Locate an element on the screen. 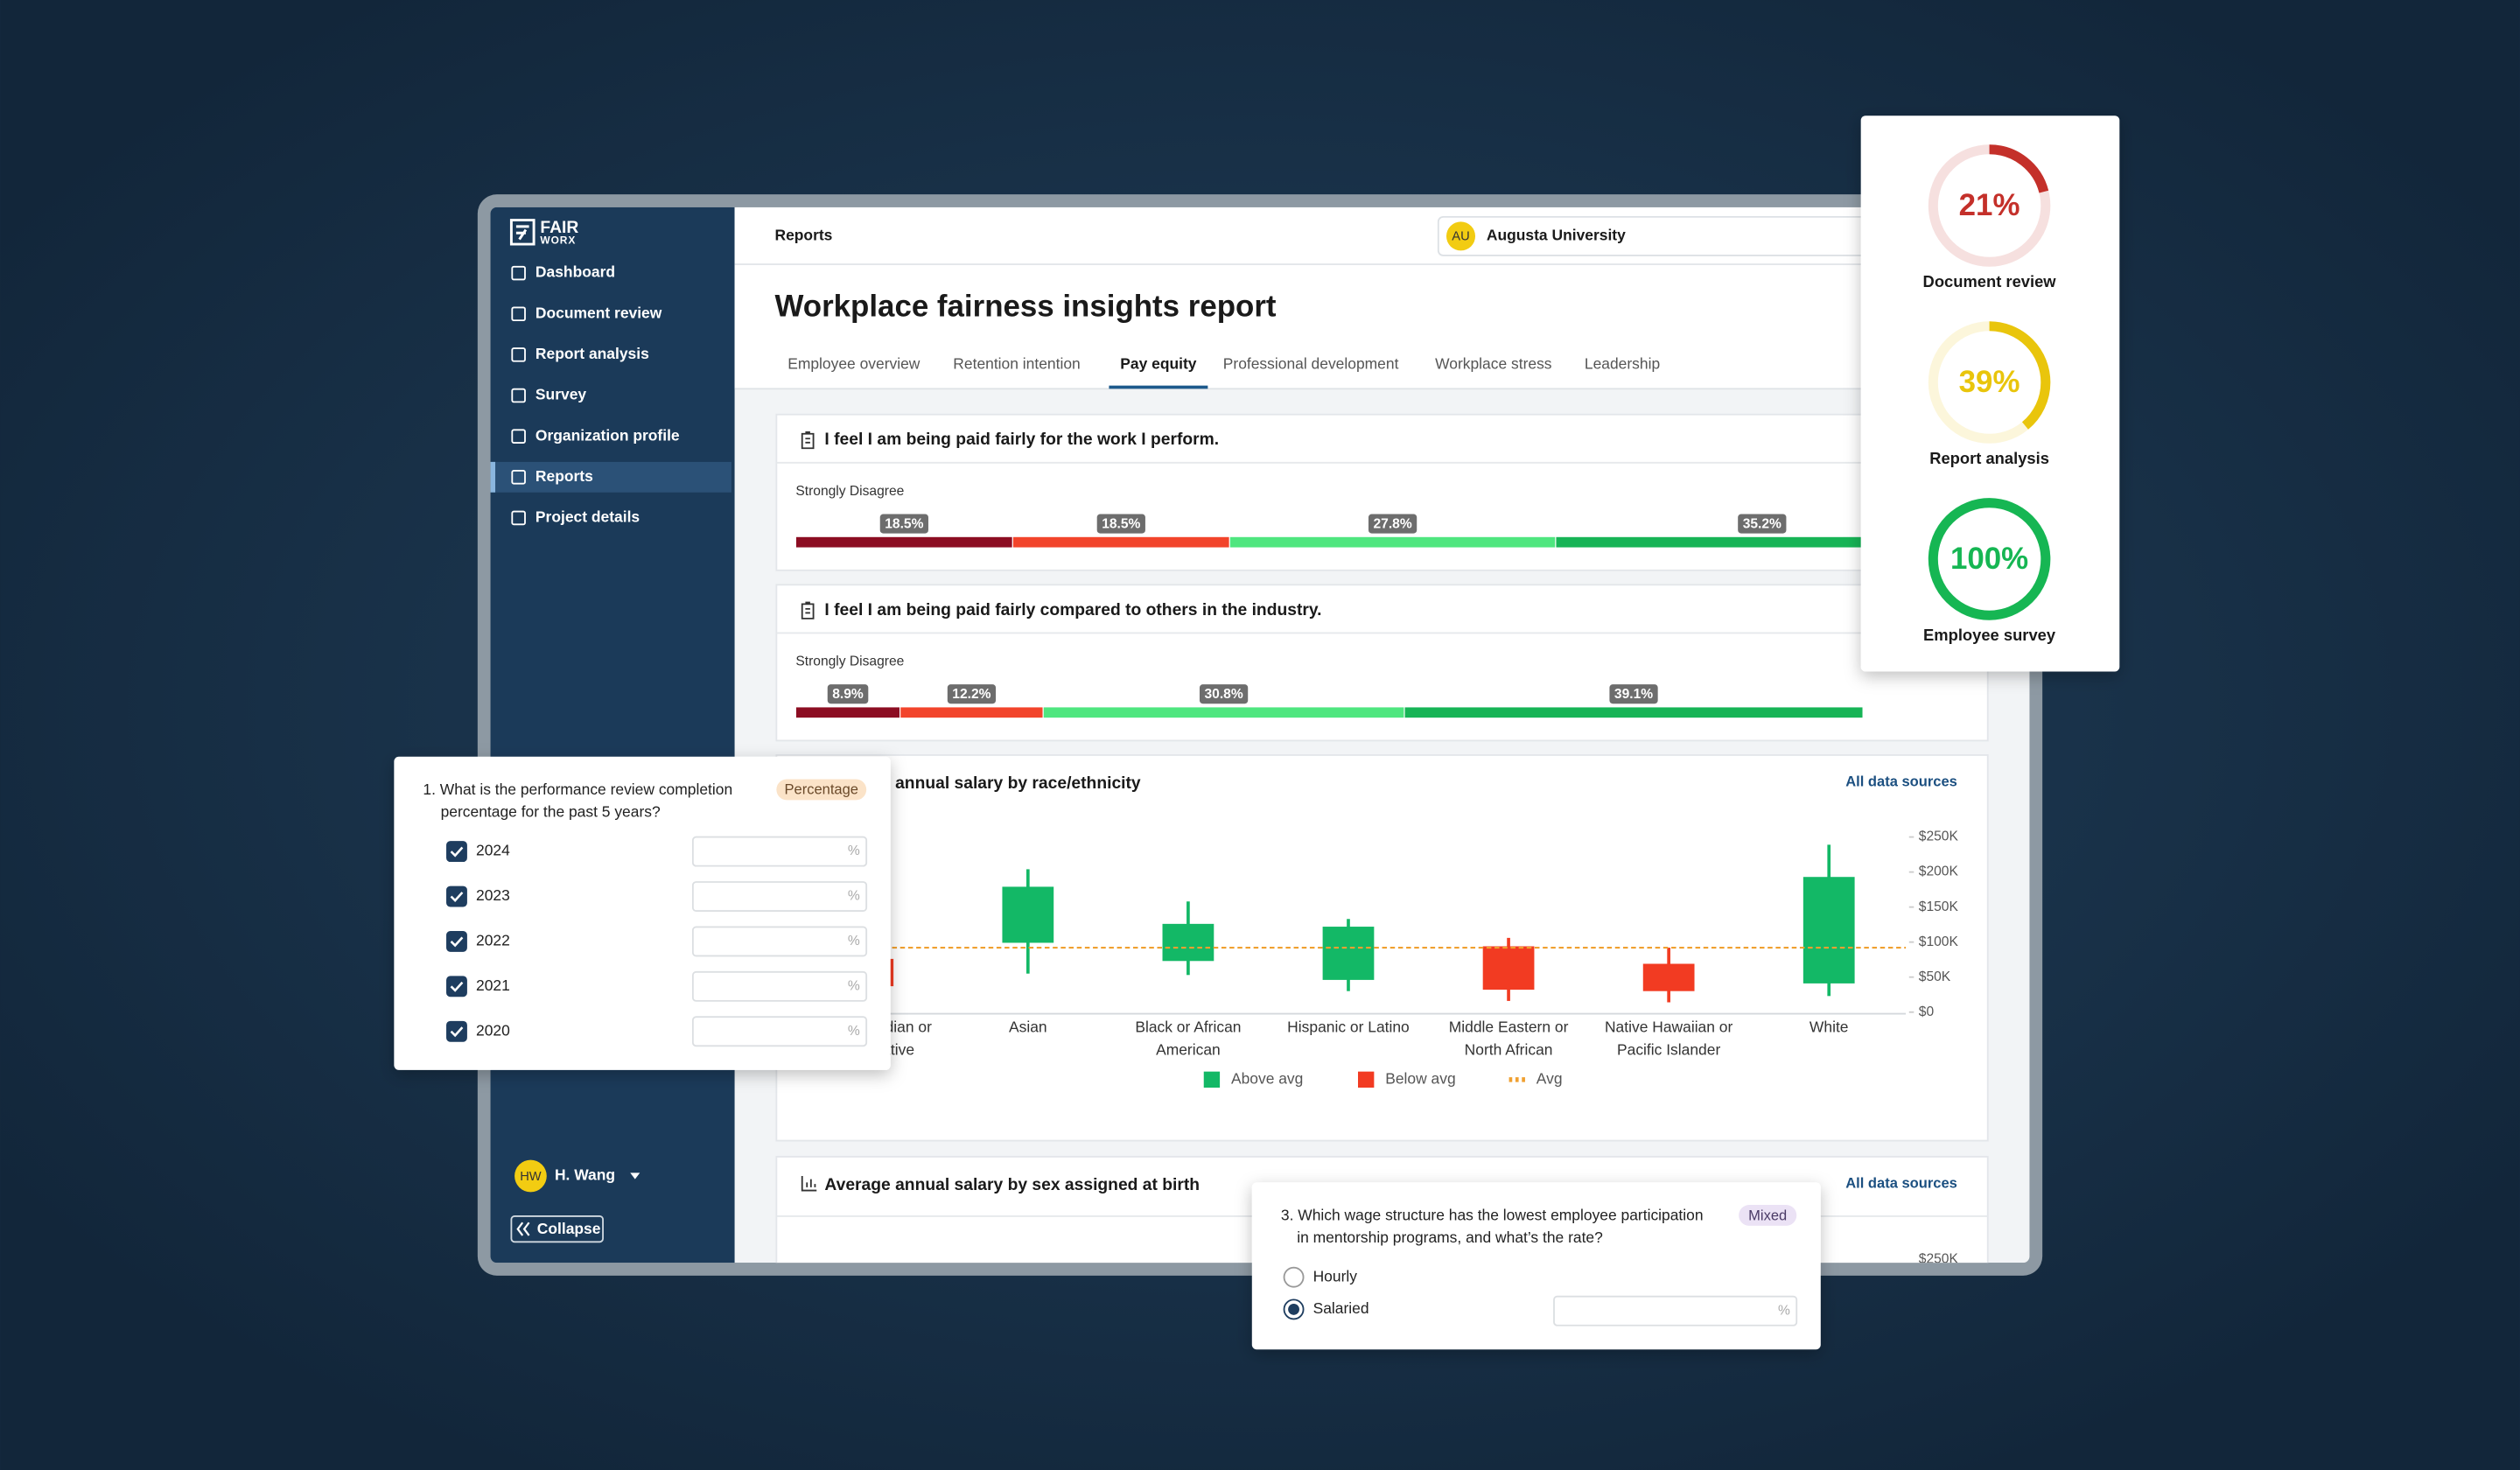 Image resolution: width=2520 pixels, height=1470 pixels. badge-label: Mixed is located at coordinates (1767, 1215).